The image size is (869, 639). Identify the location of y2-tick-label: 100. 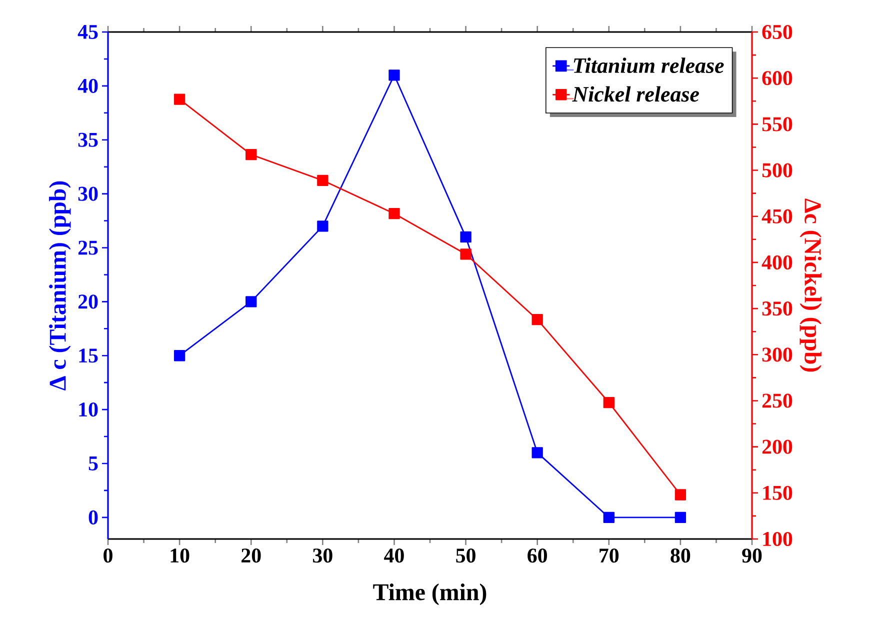
(777, 539).